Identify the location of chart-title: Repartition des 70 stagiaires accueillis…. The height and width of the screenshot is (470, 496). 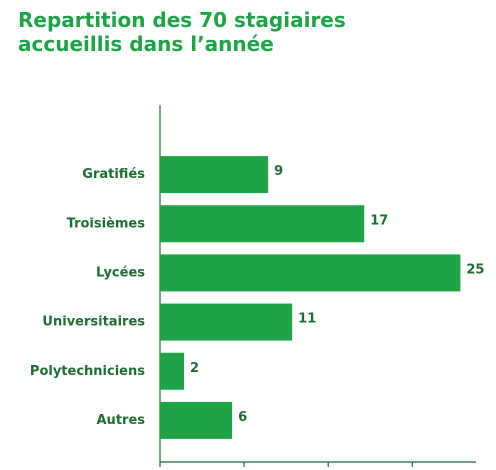
(182, 32).